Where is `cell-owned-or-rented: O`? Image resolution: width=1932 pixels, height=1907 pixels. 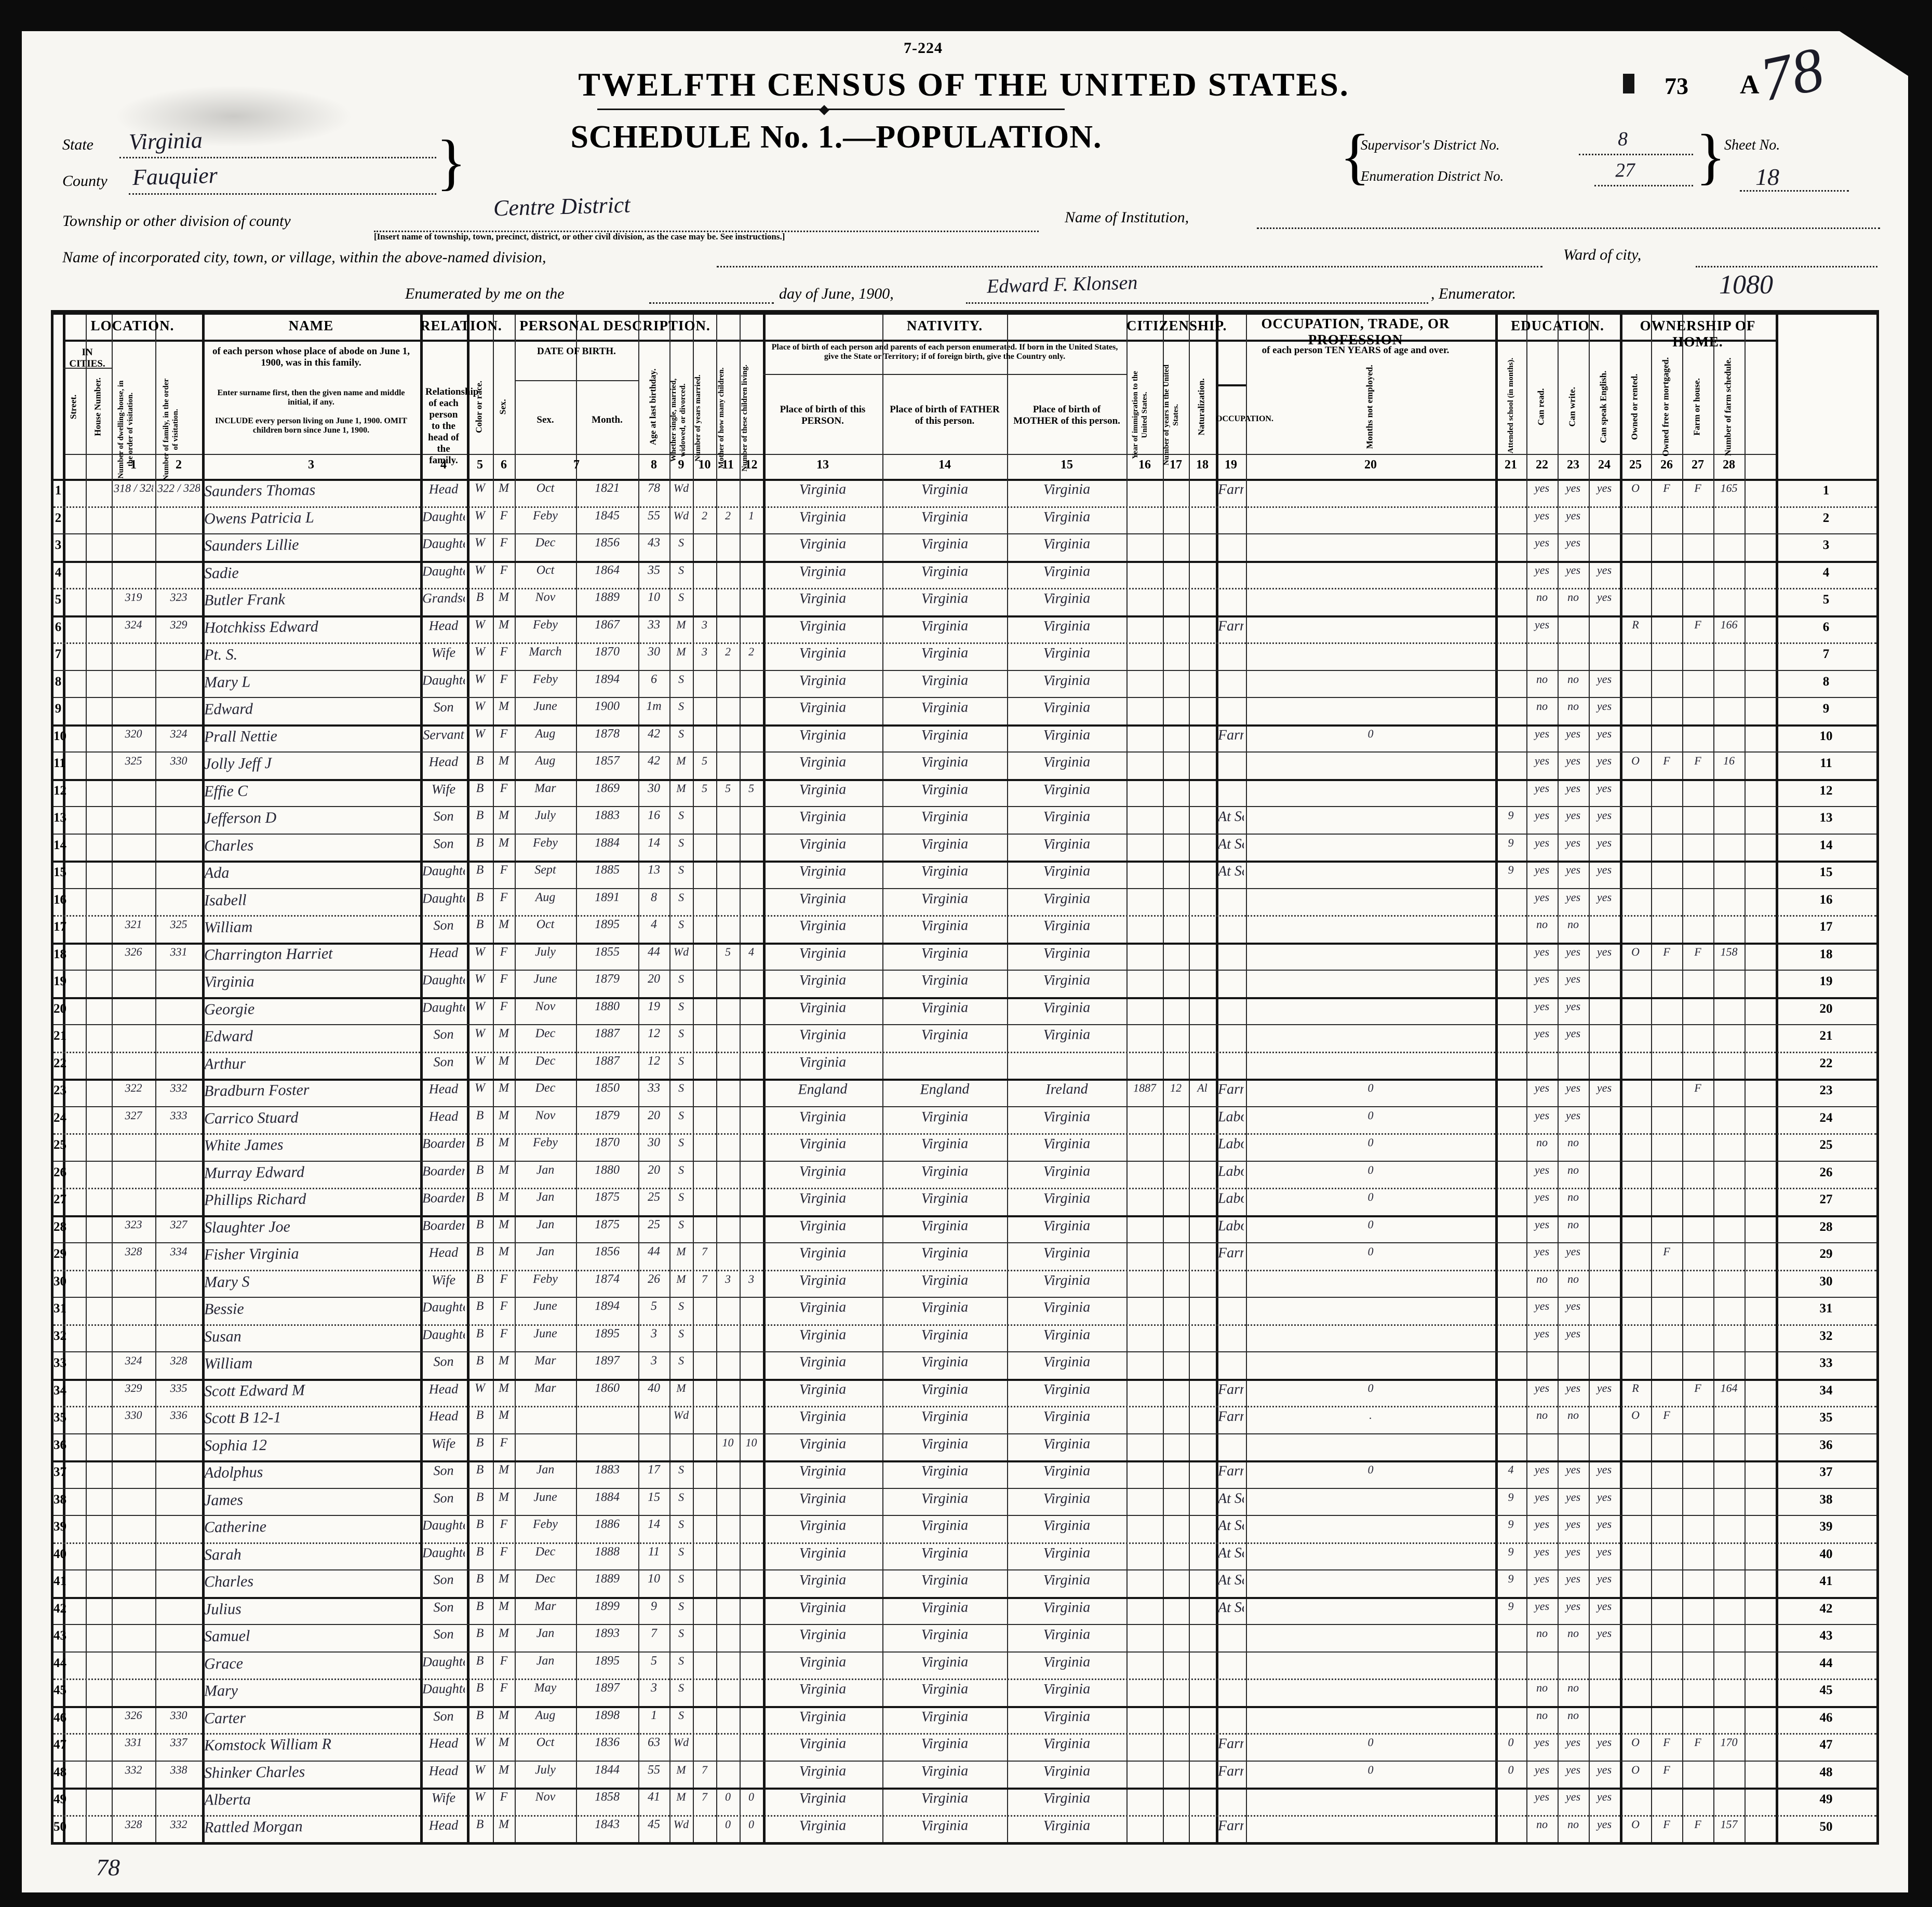
cell-owned-or-rented: O is located at coordinates (1636, 1769).